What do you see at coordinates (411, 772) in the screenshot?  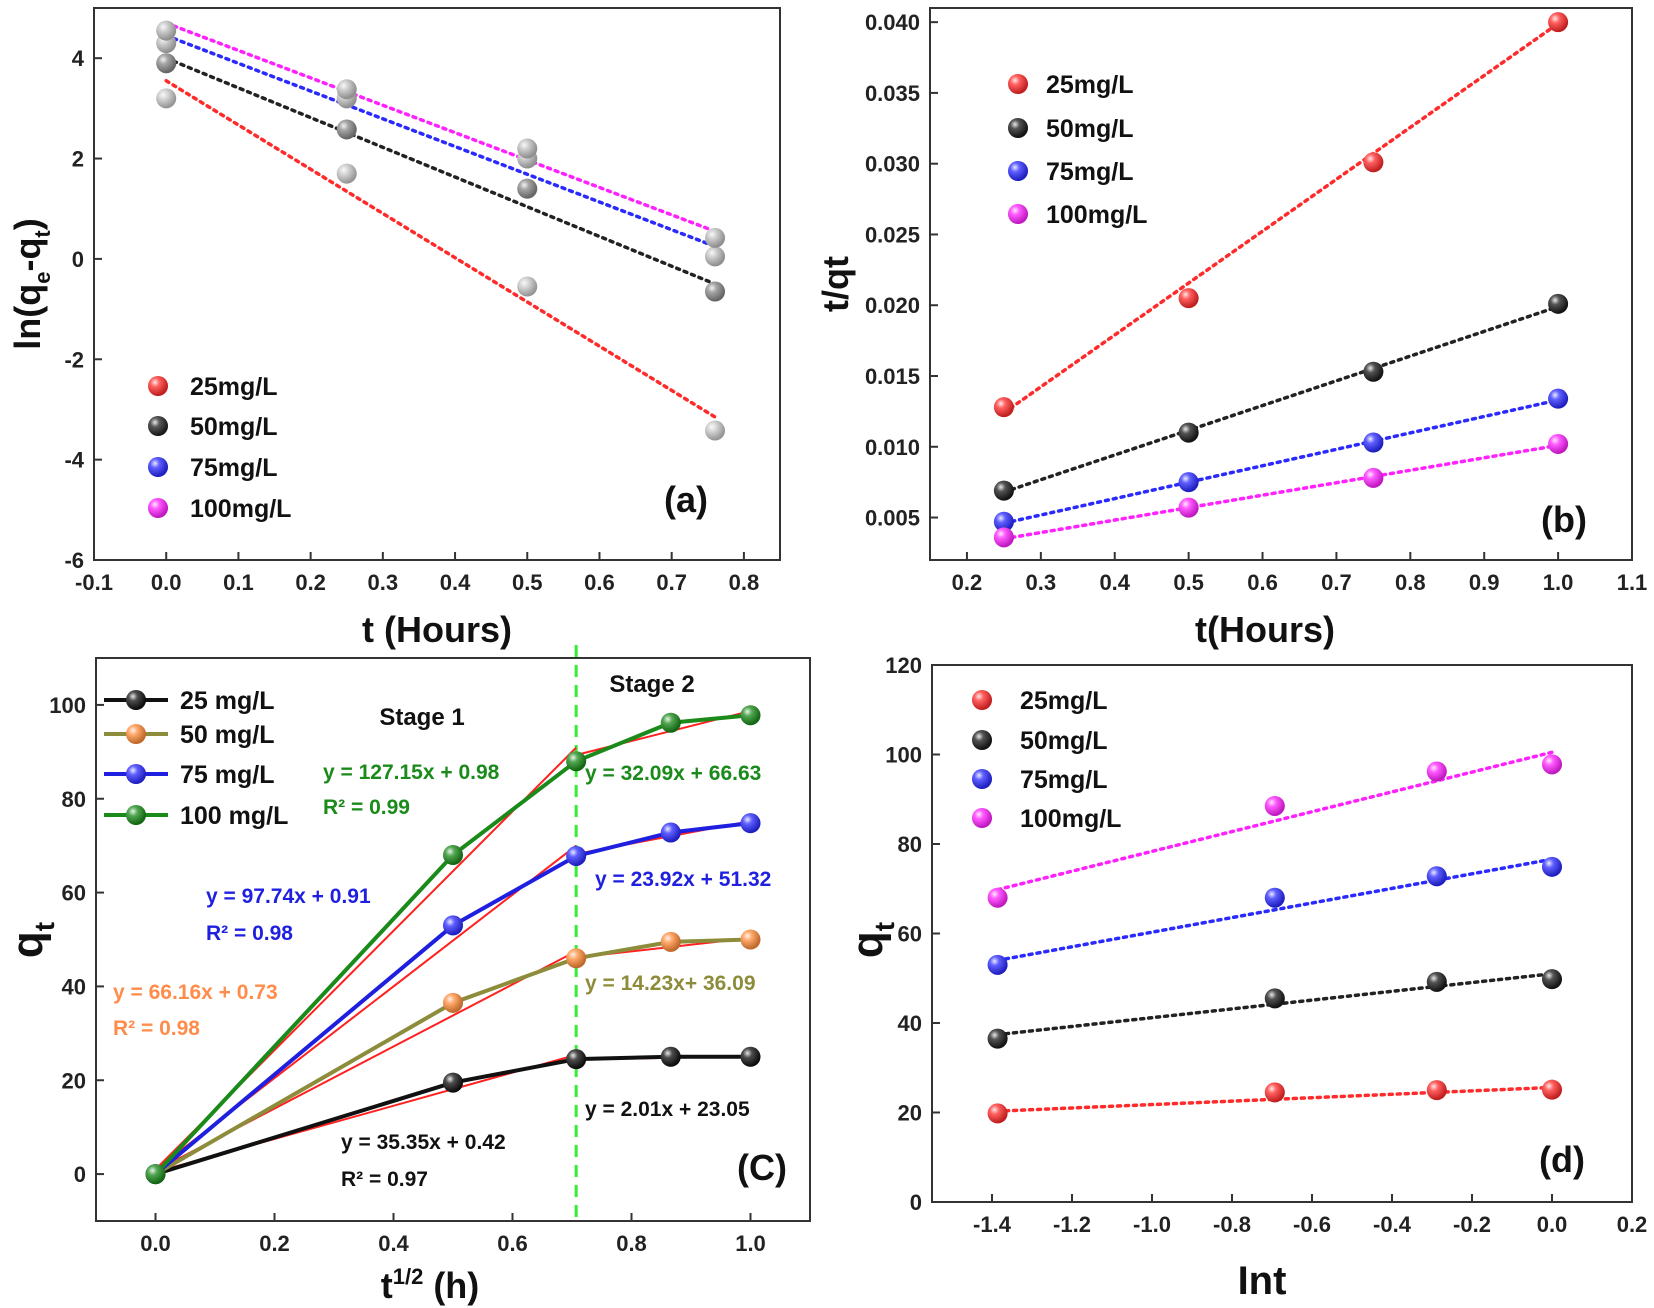 I see `annotation-s1-100-eq: y = 127.15x + 0.98` at bounding box center [411, 772].